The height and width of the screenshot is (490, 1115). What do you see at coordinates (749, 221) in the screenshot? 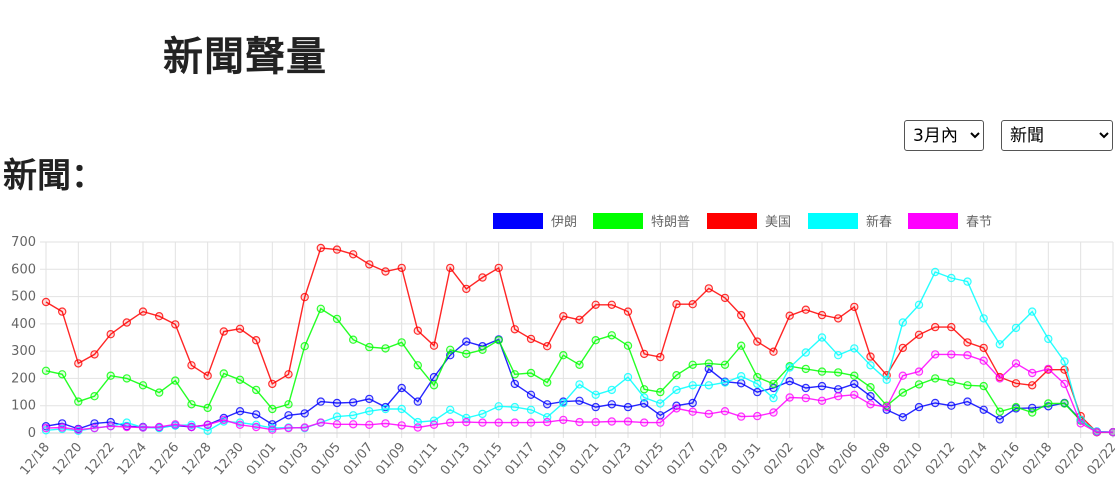
I see `legend-item-2: 美国` at bounding box center [749, 221].